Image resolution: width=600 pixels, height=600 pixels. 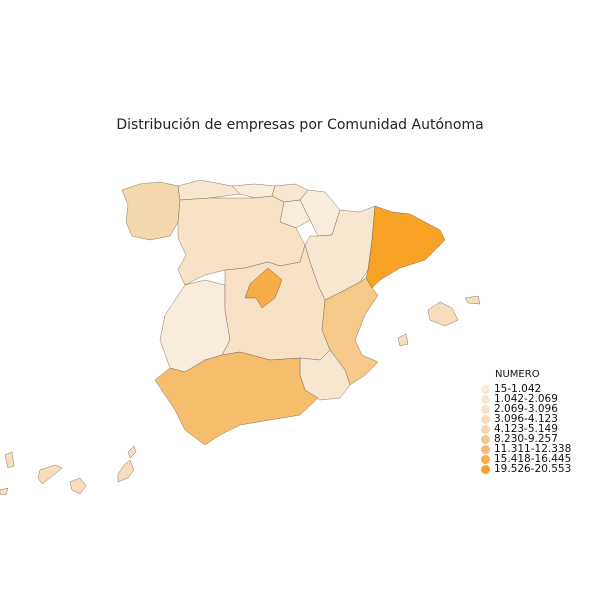 What do you see at coordinates (350, 331) in the screenshot?
I see `region-comunidad-valenciana` at bounding box center [350, 331].